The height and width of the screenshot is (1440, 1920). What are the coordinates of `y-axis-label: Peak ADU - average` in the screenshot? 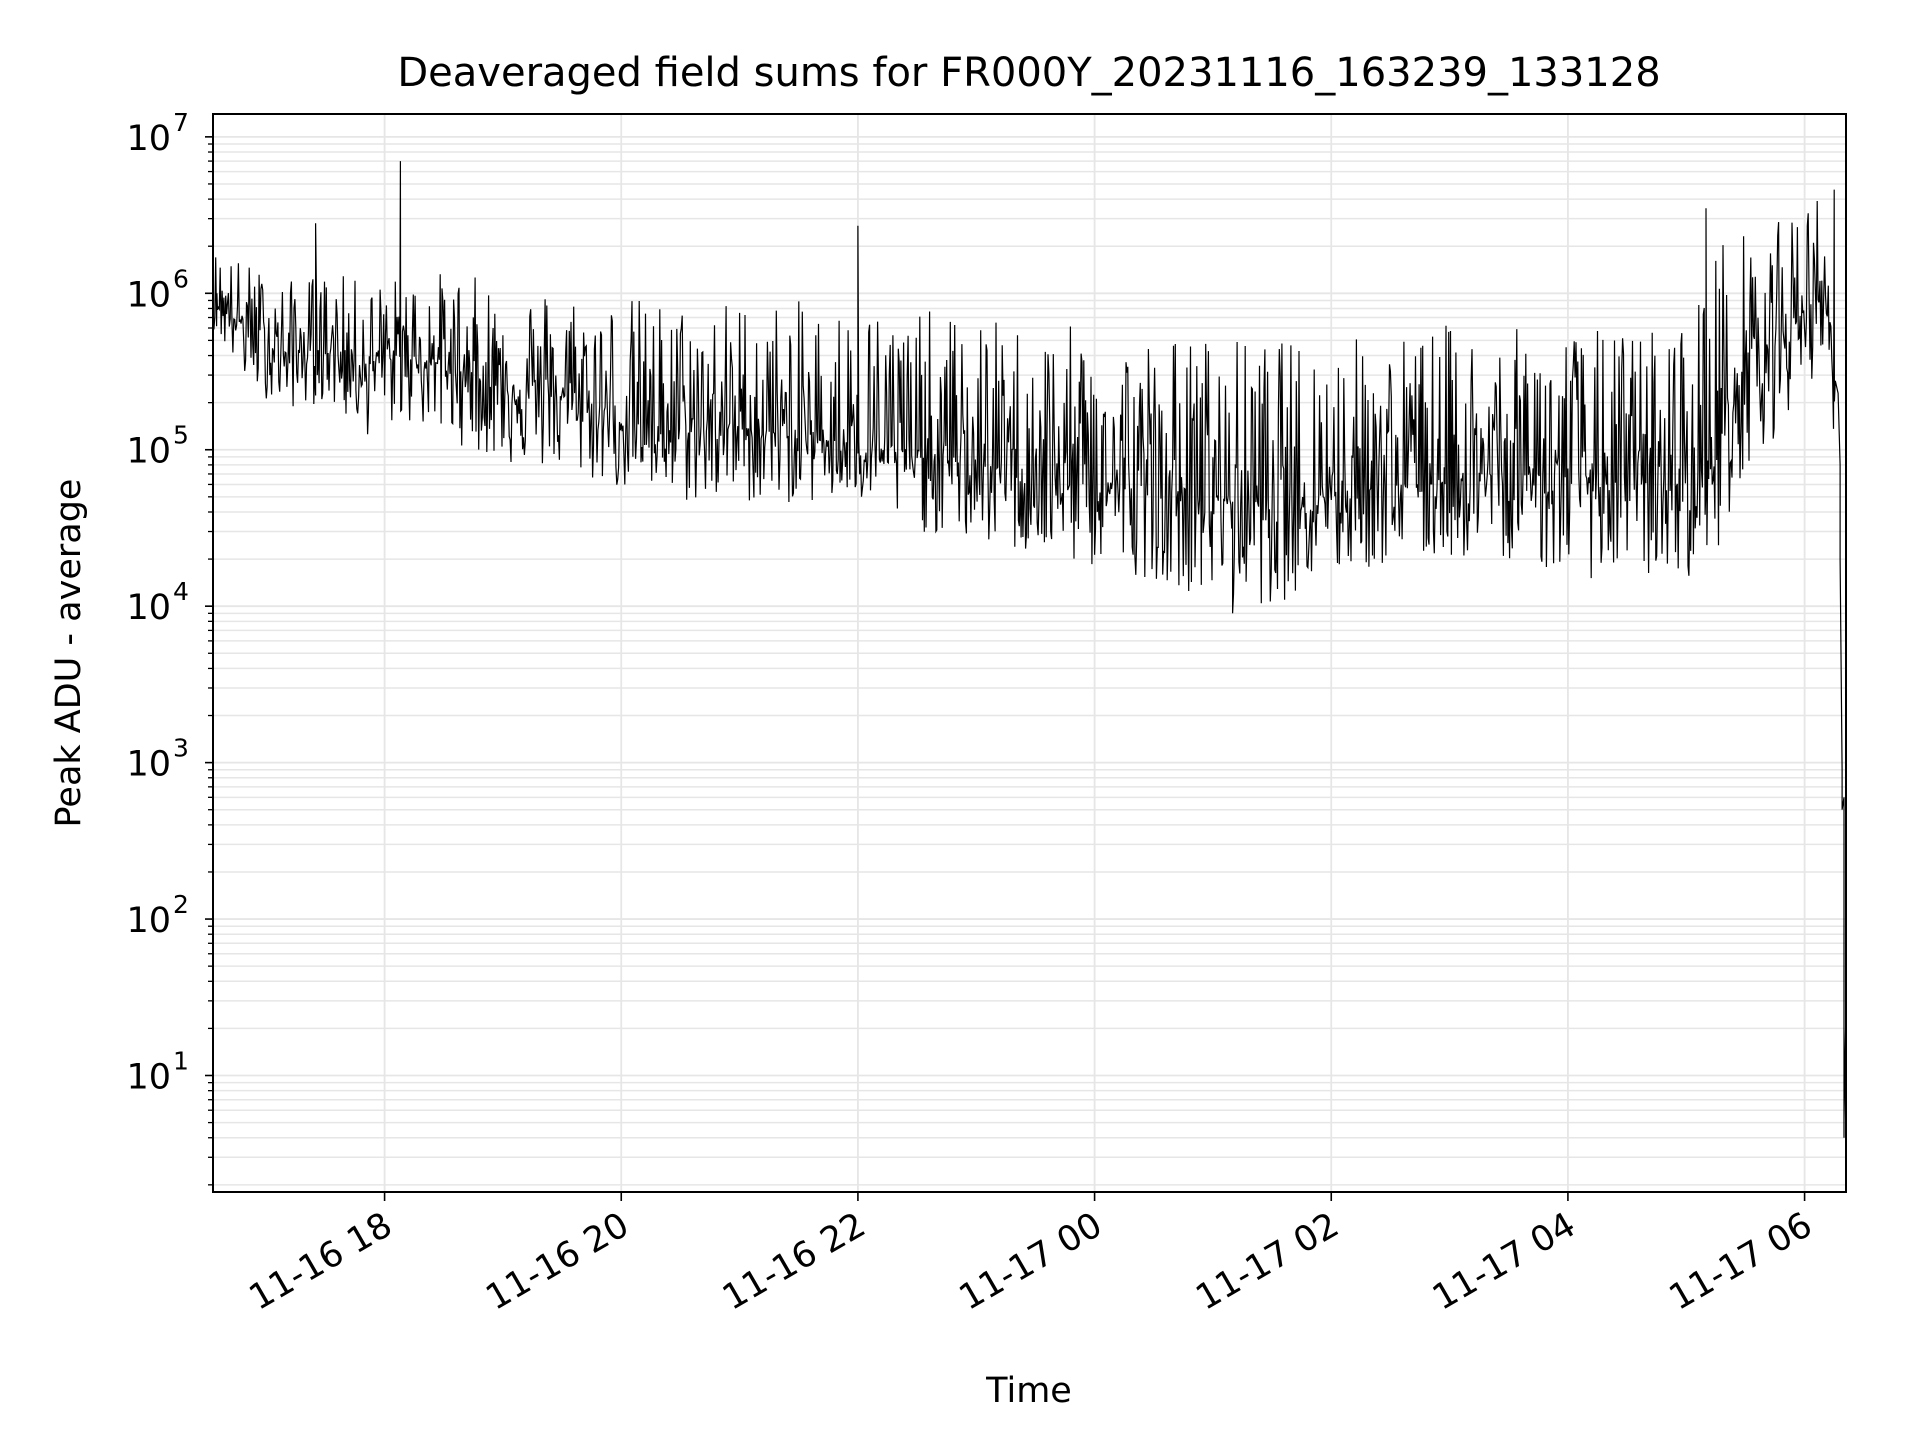 It's located at (69, 653).